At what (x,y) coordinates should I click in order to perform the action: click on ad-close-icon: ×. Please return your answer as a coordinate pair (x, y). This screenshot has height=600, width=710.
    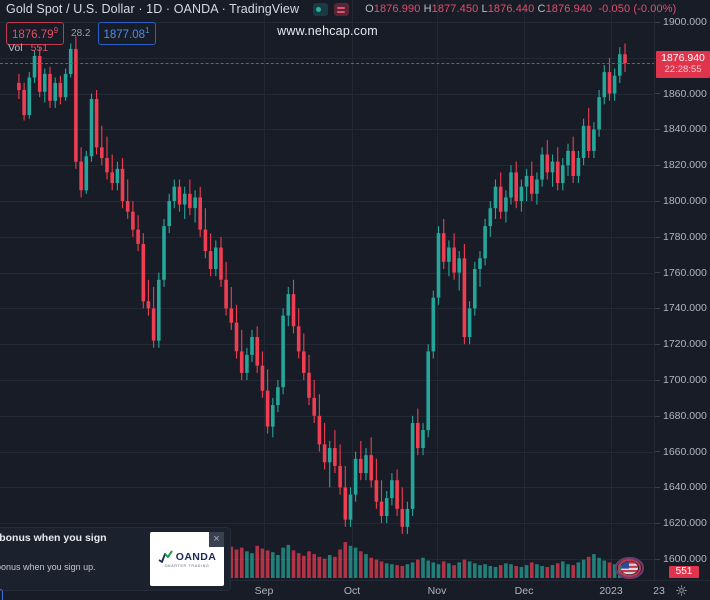
    Looking at the image, I should click on (216, 539).